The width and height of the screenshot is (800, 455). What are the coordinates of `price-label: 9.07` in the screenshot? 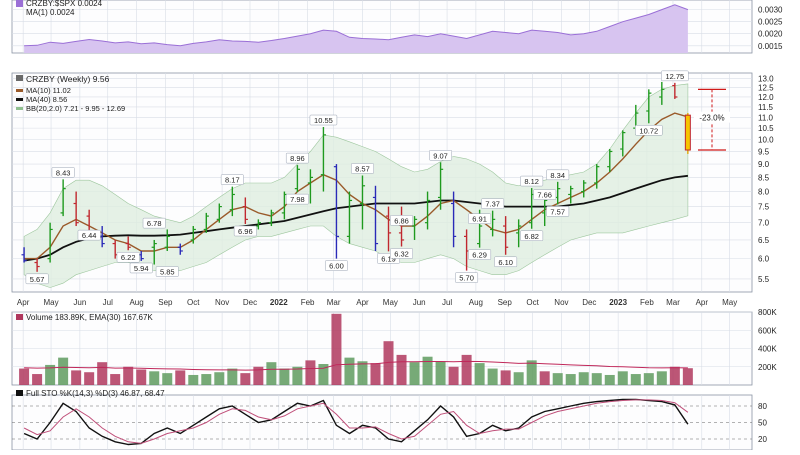 It's located at (440, 155).